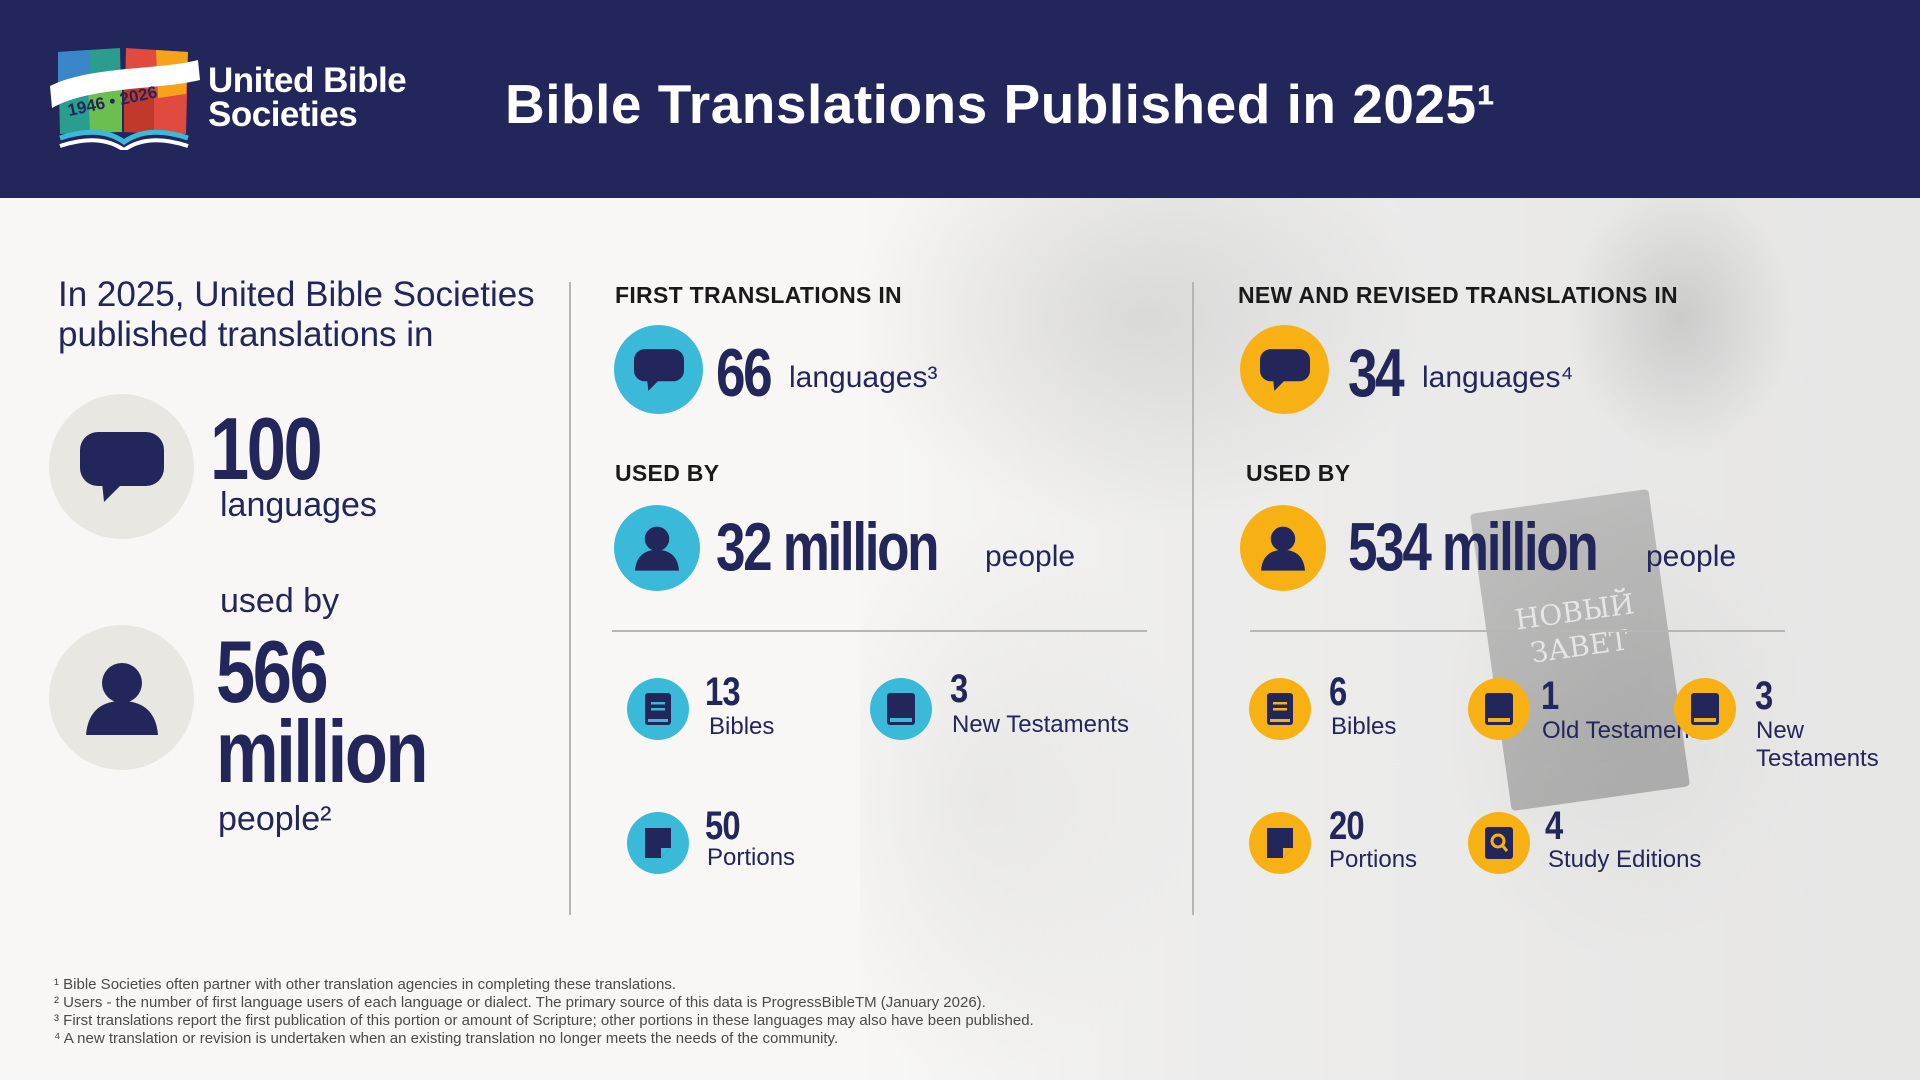 The height and width of the screenshot is (1080, 1920). What do you see at coordinates (723, 692) in the screenshot?
I see `first-bibles-value: 13` at bounding box center [723, 692].